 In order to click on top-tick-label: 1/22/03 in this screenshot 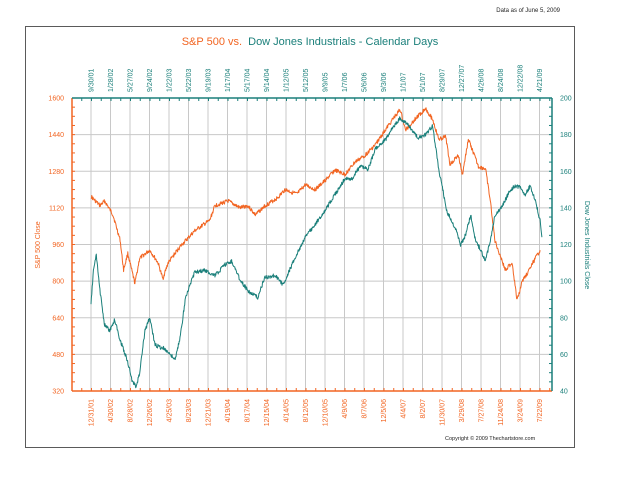, I will do `click(170, 80)`.